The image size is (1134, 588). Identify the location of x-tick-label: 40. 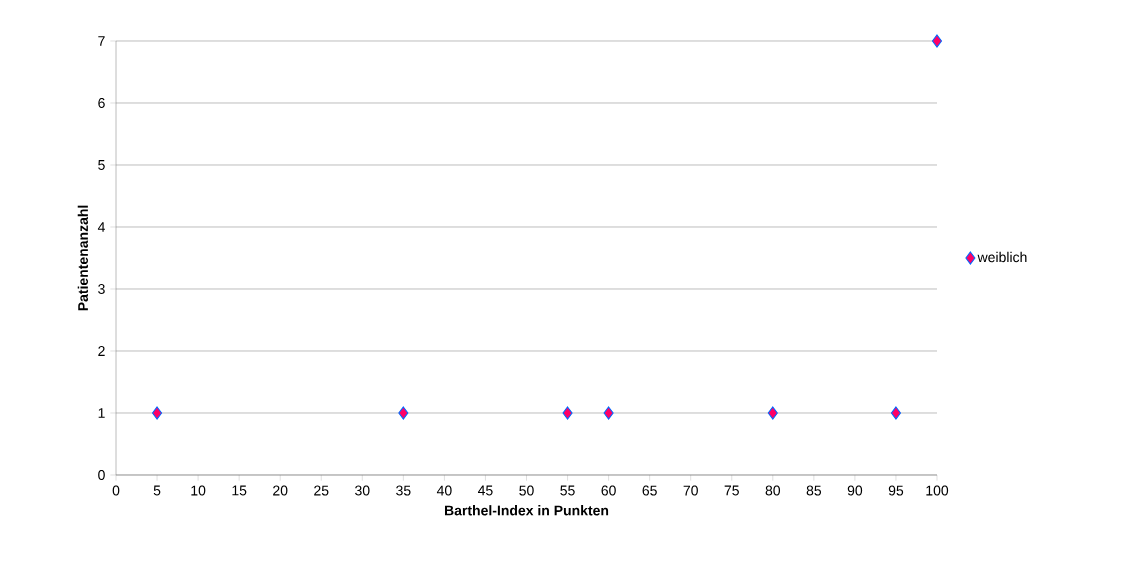
(444, 490).